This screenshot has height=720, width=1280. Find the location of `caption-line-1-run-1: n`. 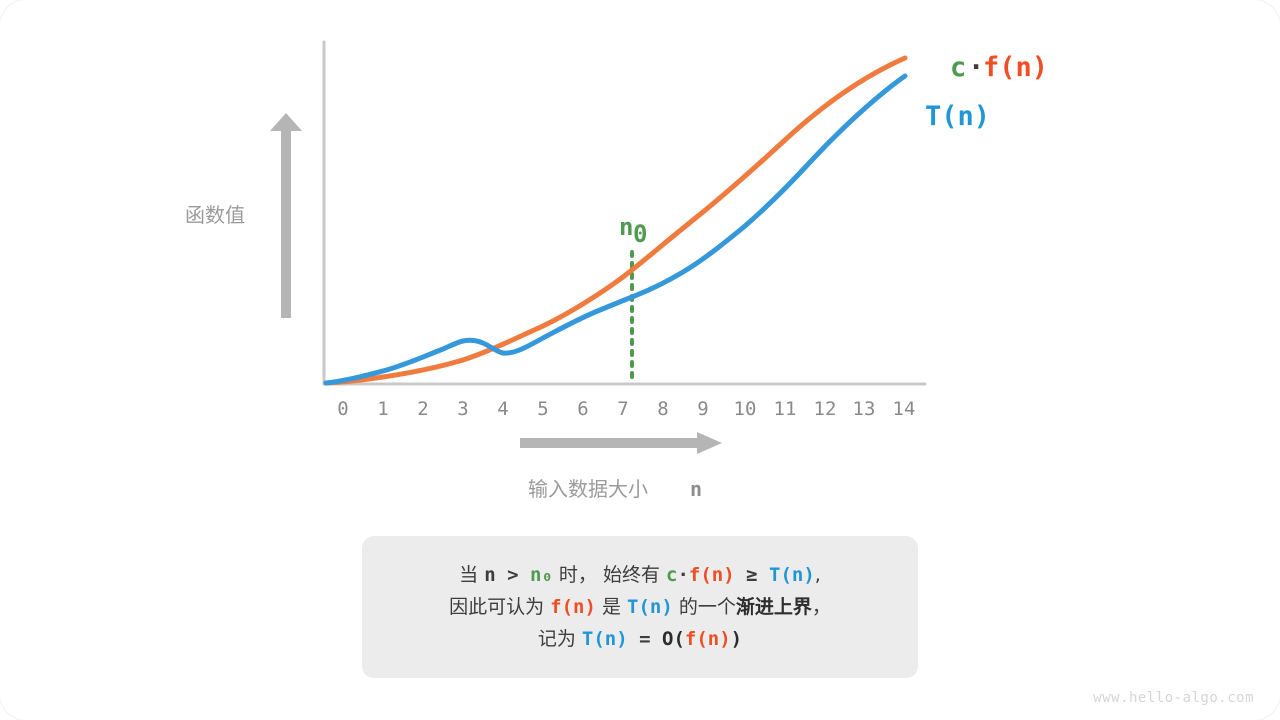

caption-line-1-run-1: n is located at coordinates (490, 575).